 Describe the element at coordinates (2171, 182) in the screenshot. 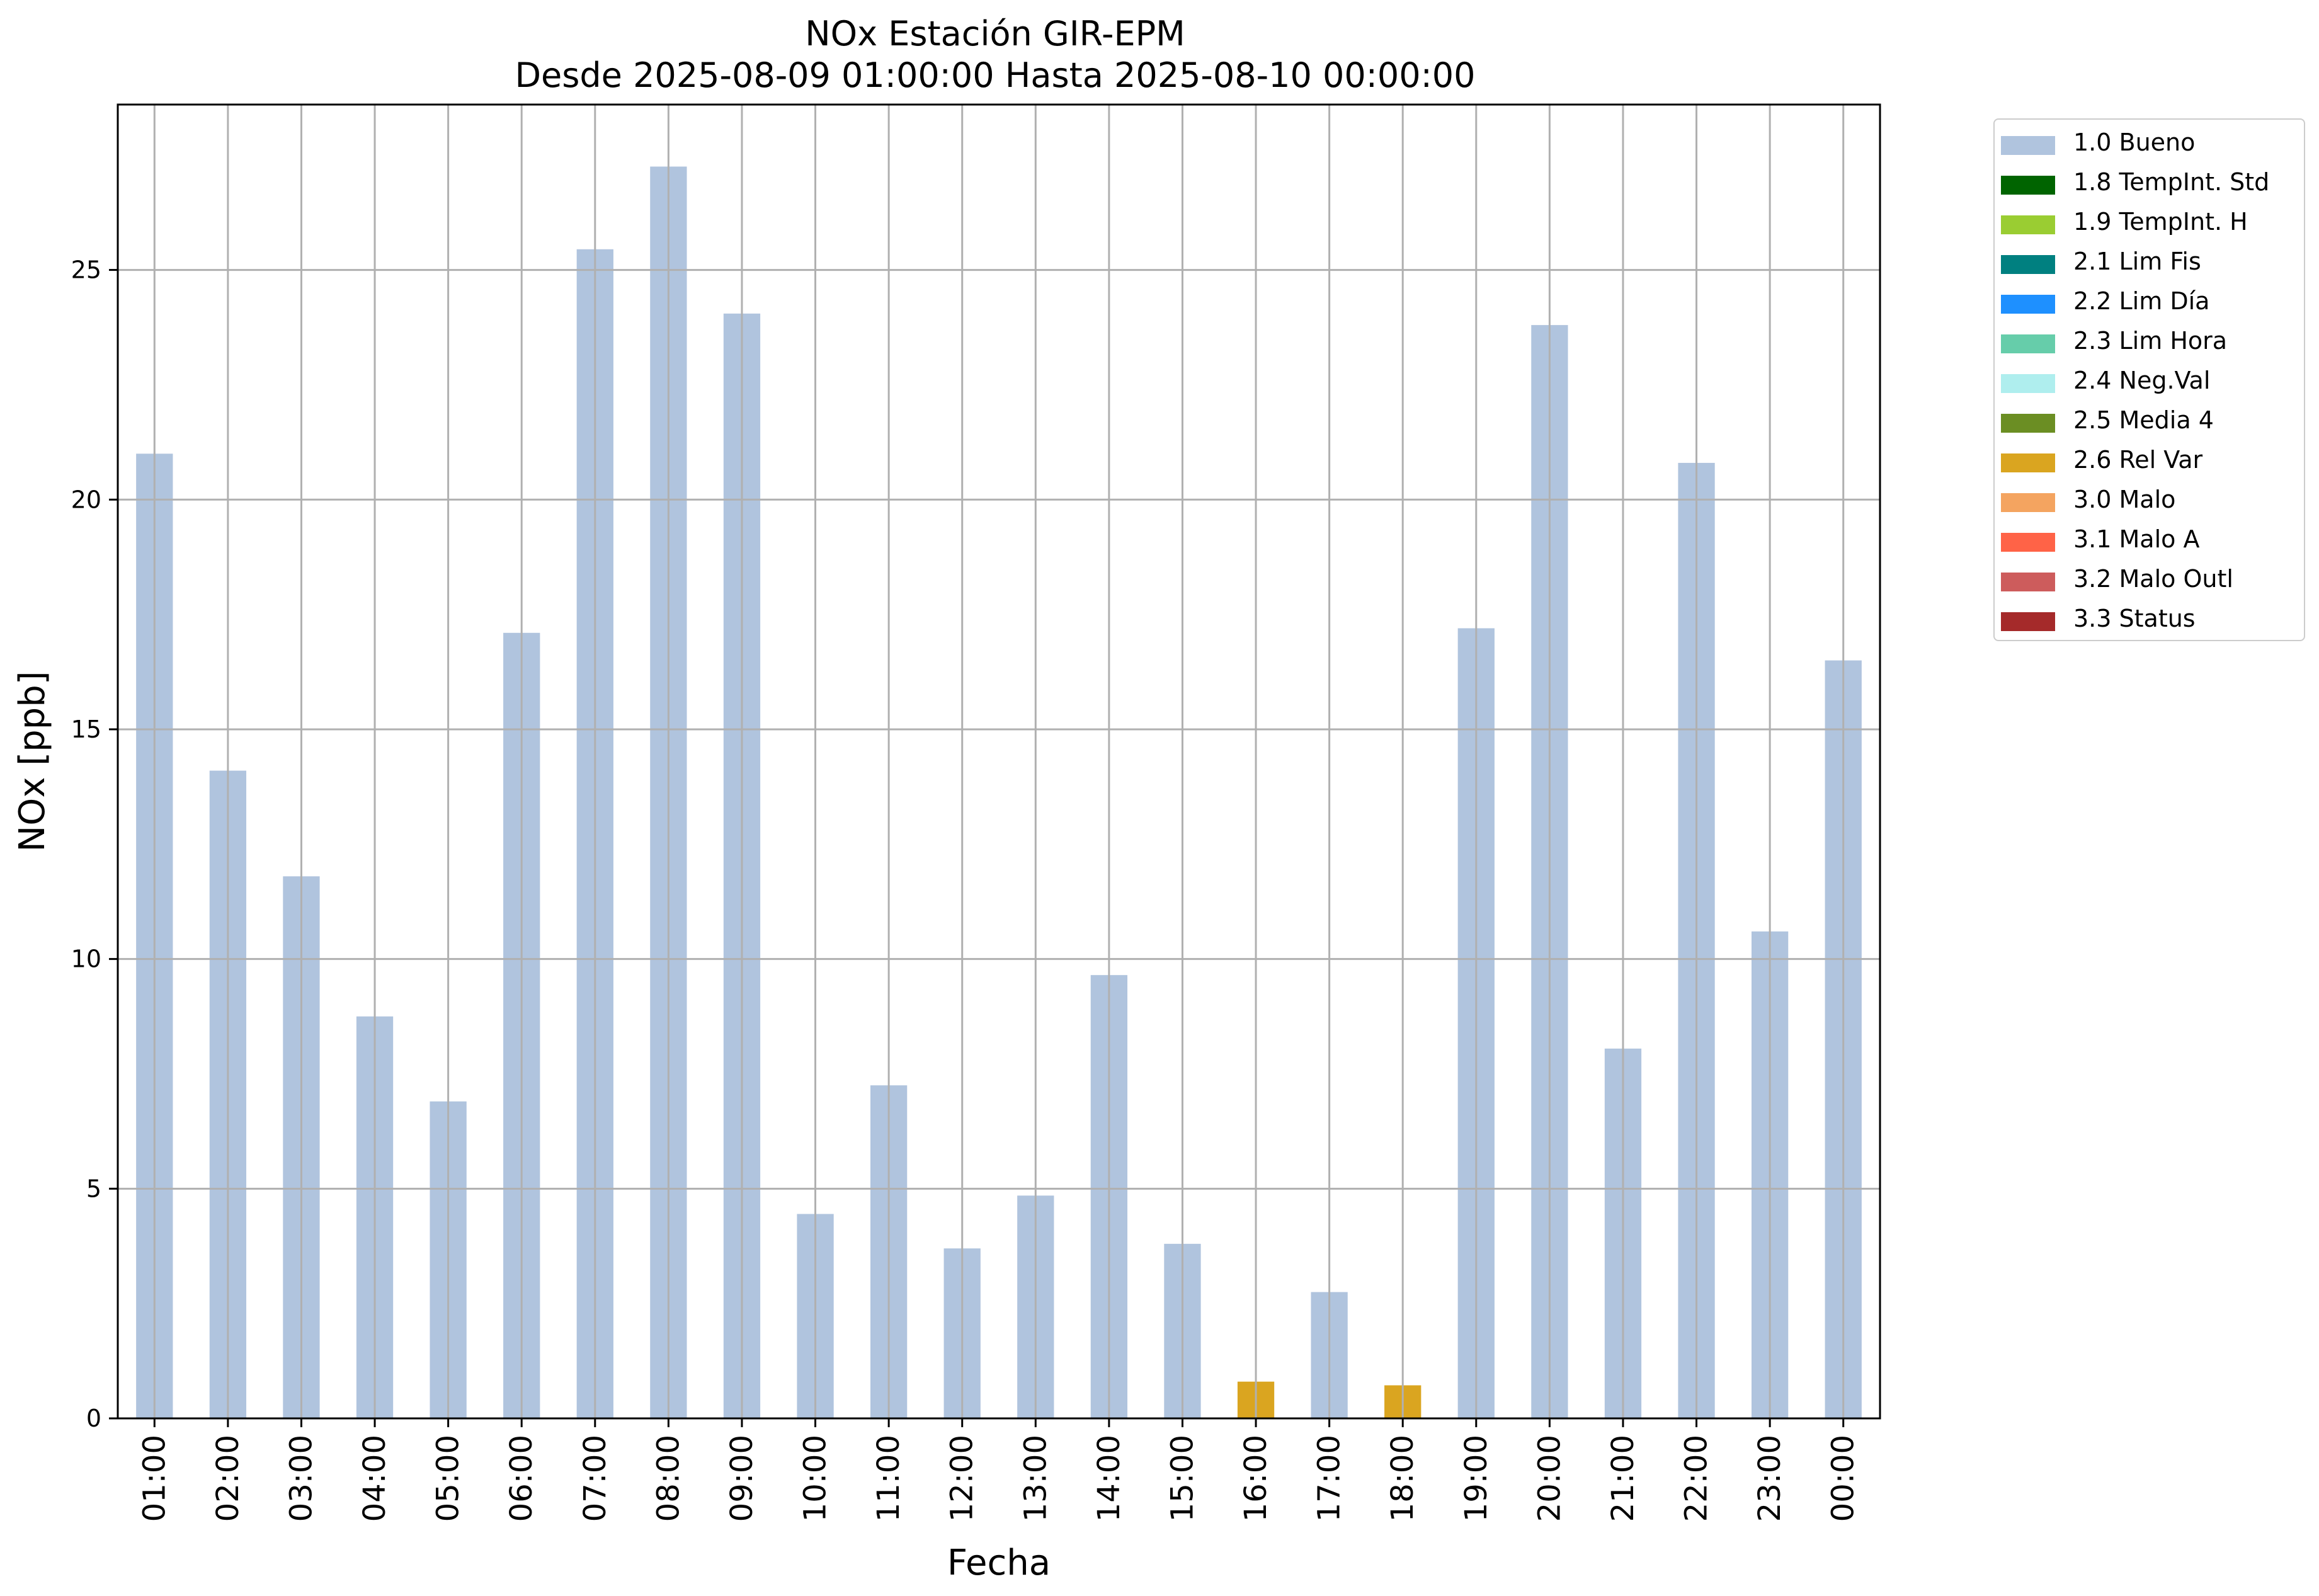

I see `legend-label: 1.8 TempInt. Std` at that location.